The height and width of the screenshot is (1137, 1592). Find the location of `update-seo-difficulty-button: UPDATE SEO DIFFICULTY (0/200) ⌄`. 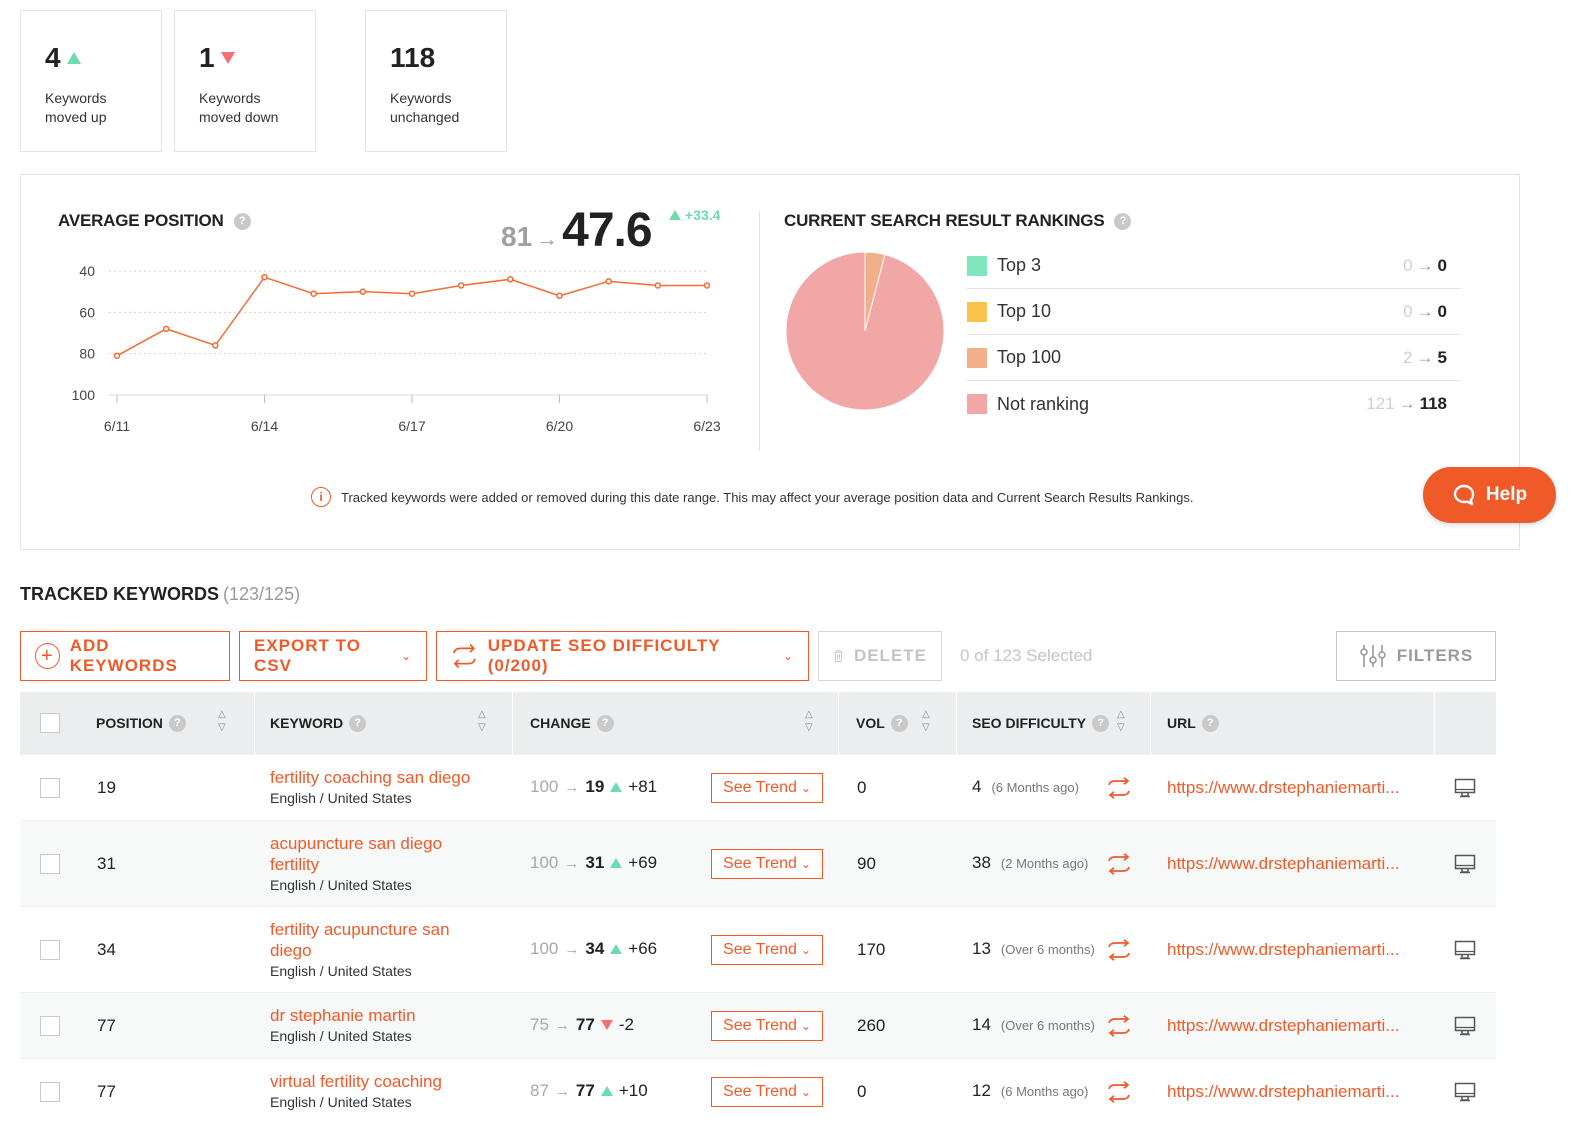

update-seo-difficulty-button: UPDATE SEO DIFFICULTY (0/200) ⌄ is located at coordinates (622, 656).